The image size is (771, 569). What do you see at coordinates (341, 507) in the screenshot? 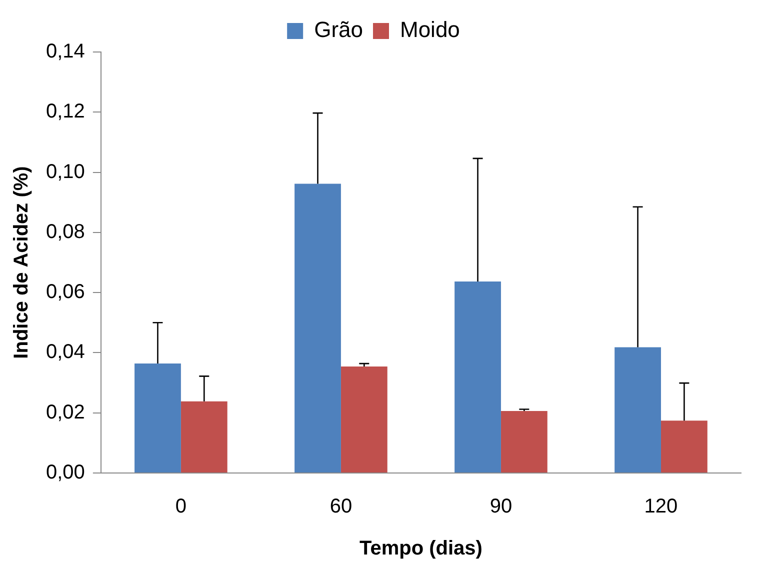
I see `x-tick-label: 60` at bounding box center [341, 507].